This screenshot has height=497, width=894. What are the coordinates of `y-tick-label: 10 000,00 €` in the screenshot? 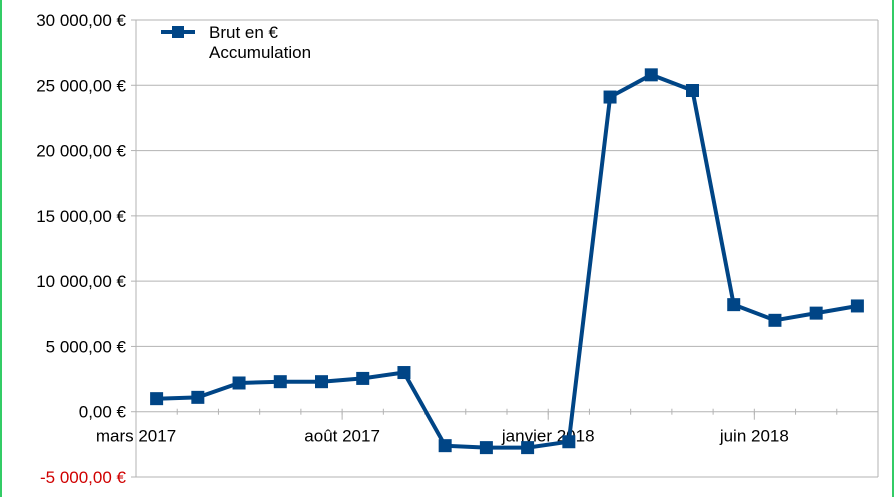 It's located at (81, 281).